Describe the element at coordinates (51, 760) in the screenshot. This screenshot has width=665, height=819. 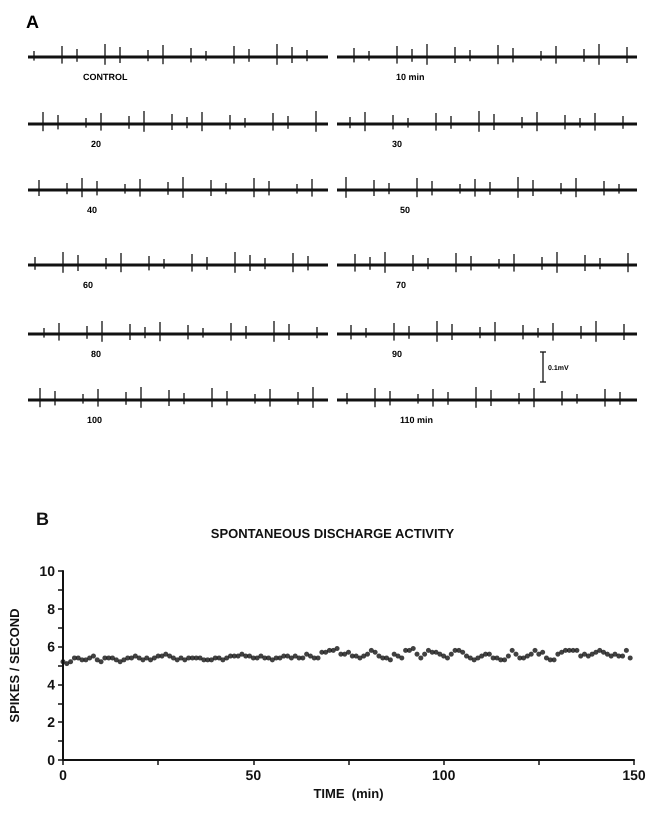
I see `y-tick-label: 0` at that location.